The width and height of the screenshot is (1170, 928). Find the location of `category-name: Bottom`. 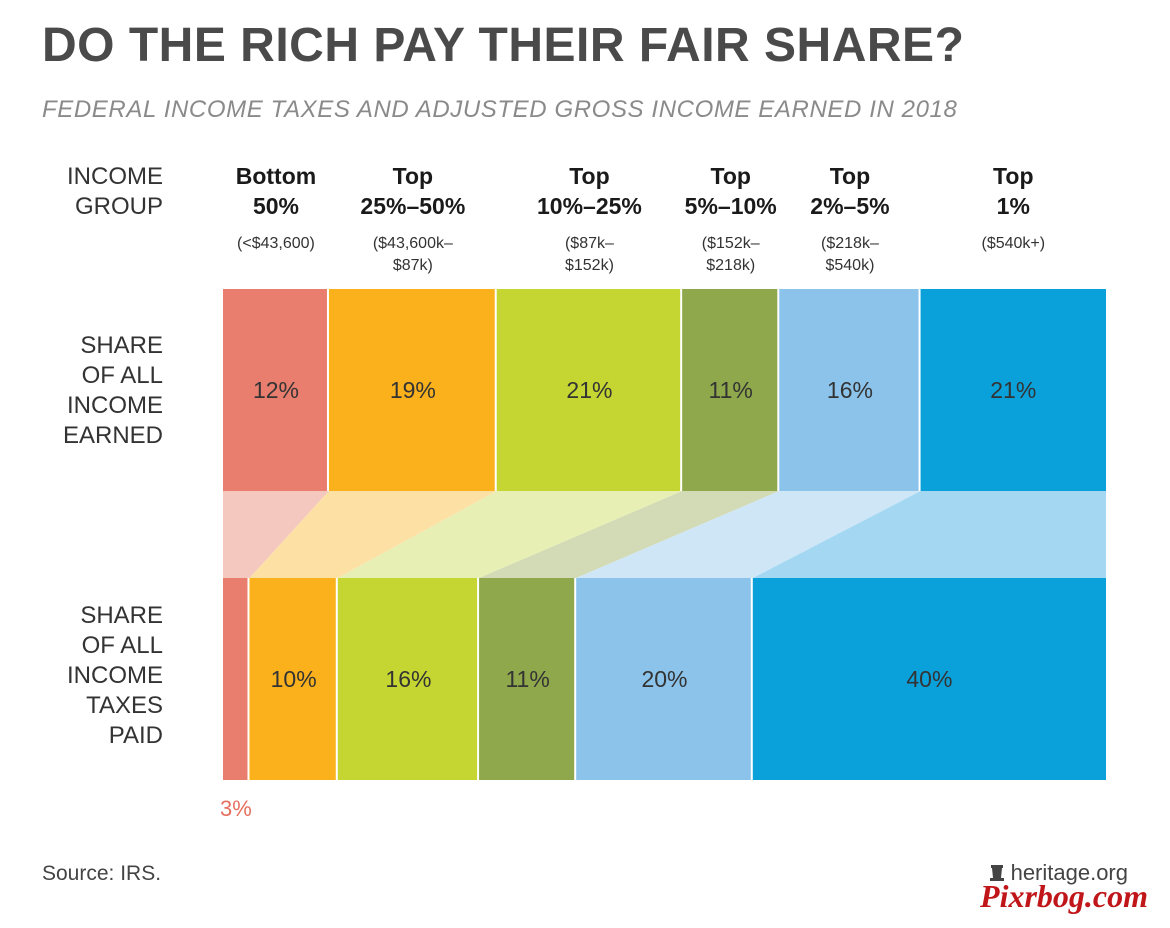

category-name: Bottom is located at coordinates (276, 176).